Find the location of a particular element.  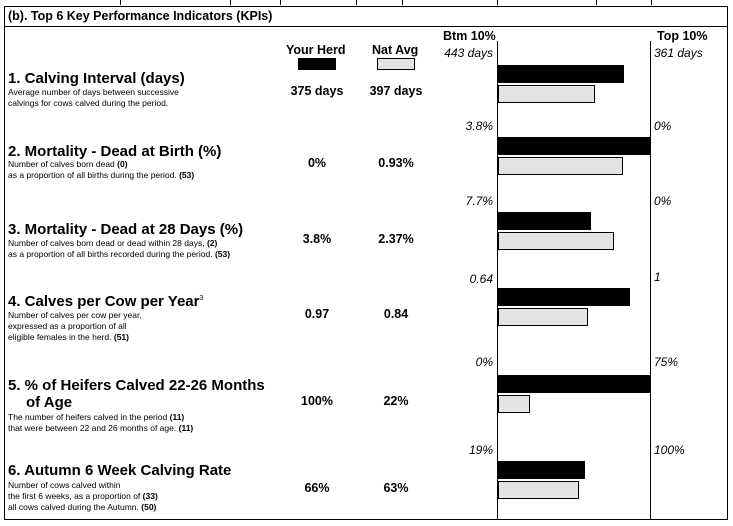

col-header-btm: Btm 10% is located at coordinates (469, 36).